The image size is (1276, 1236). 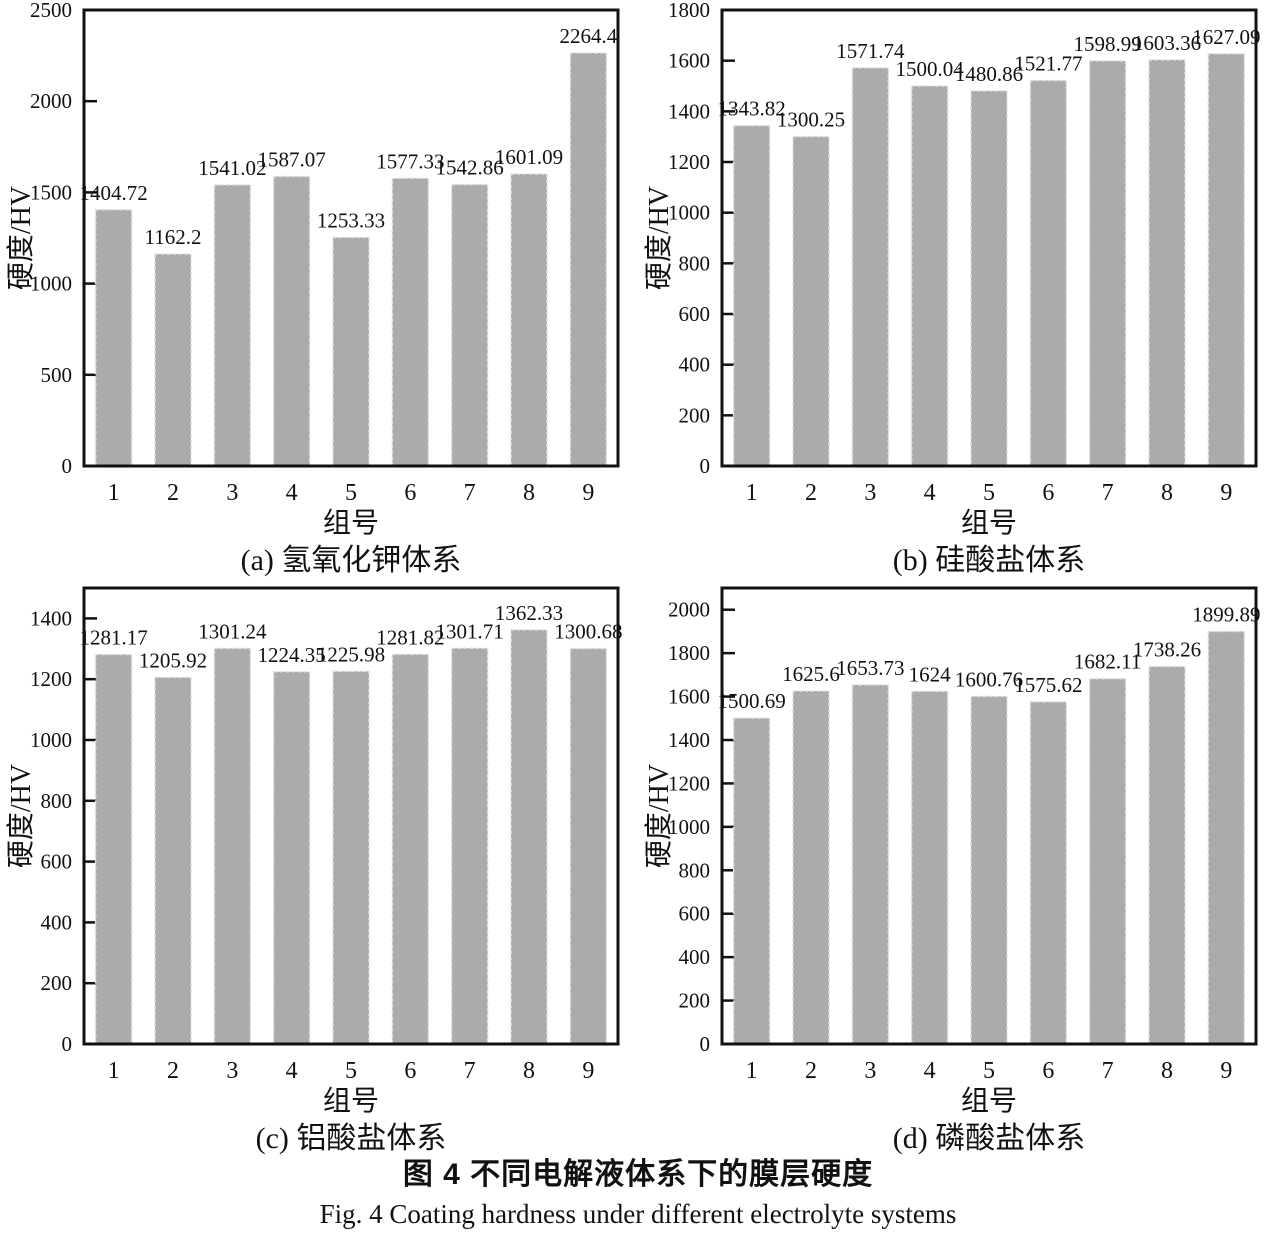 I want to click on bar-value-label: 1899.89, so click(x=1226, y=614).